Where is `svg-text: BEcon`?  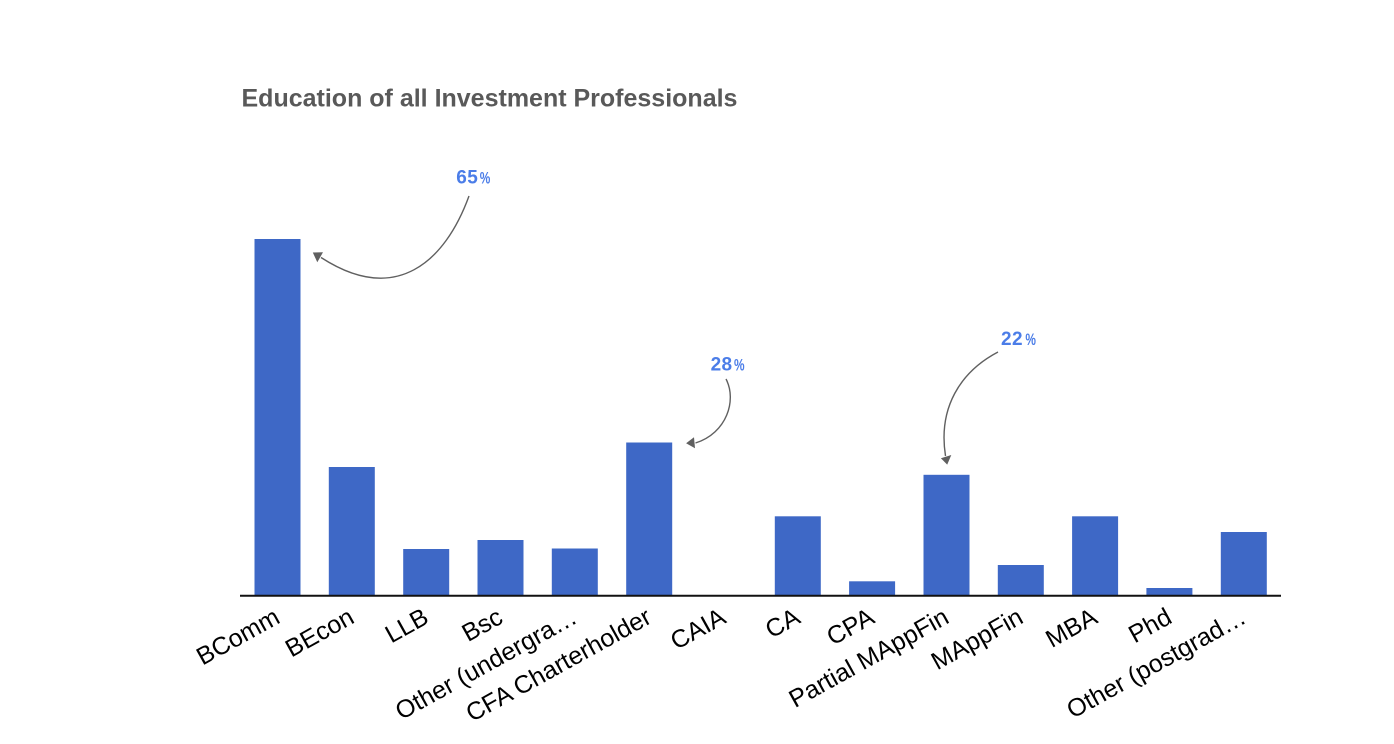 svg-text: BEcon is located at coordinates (320, 633).